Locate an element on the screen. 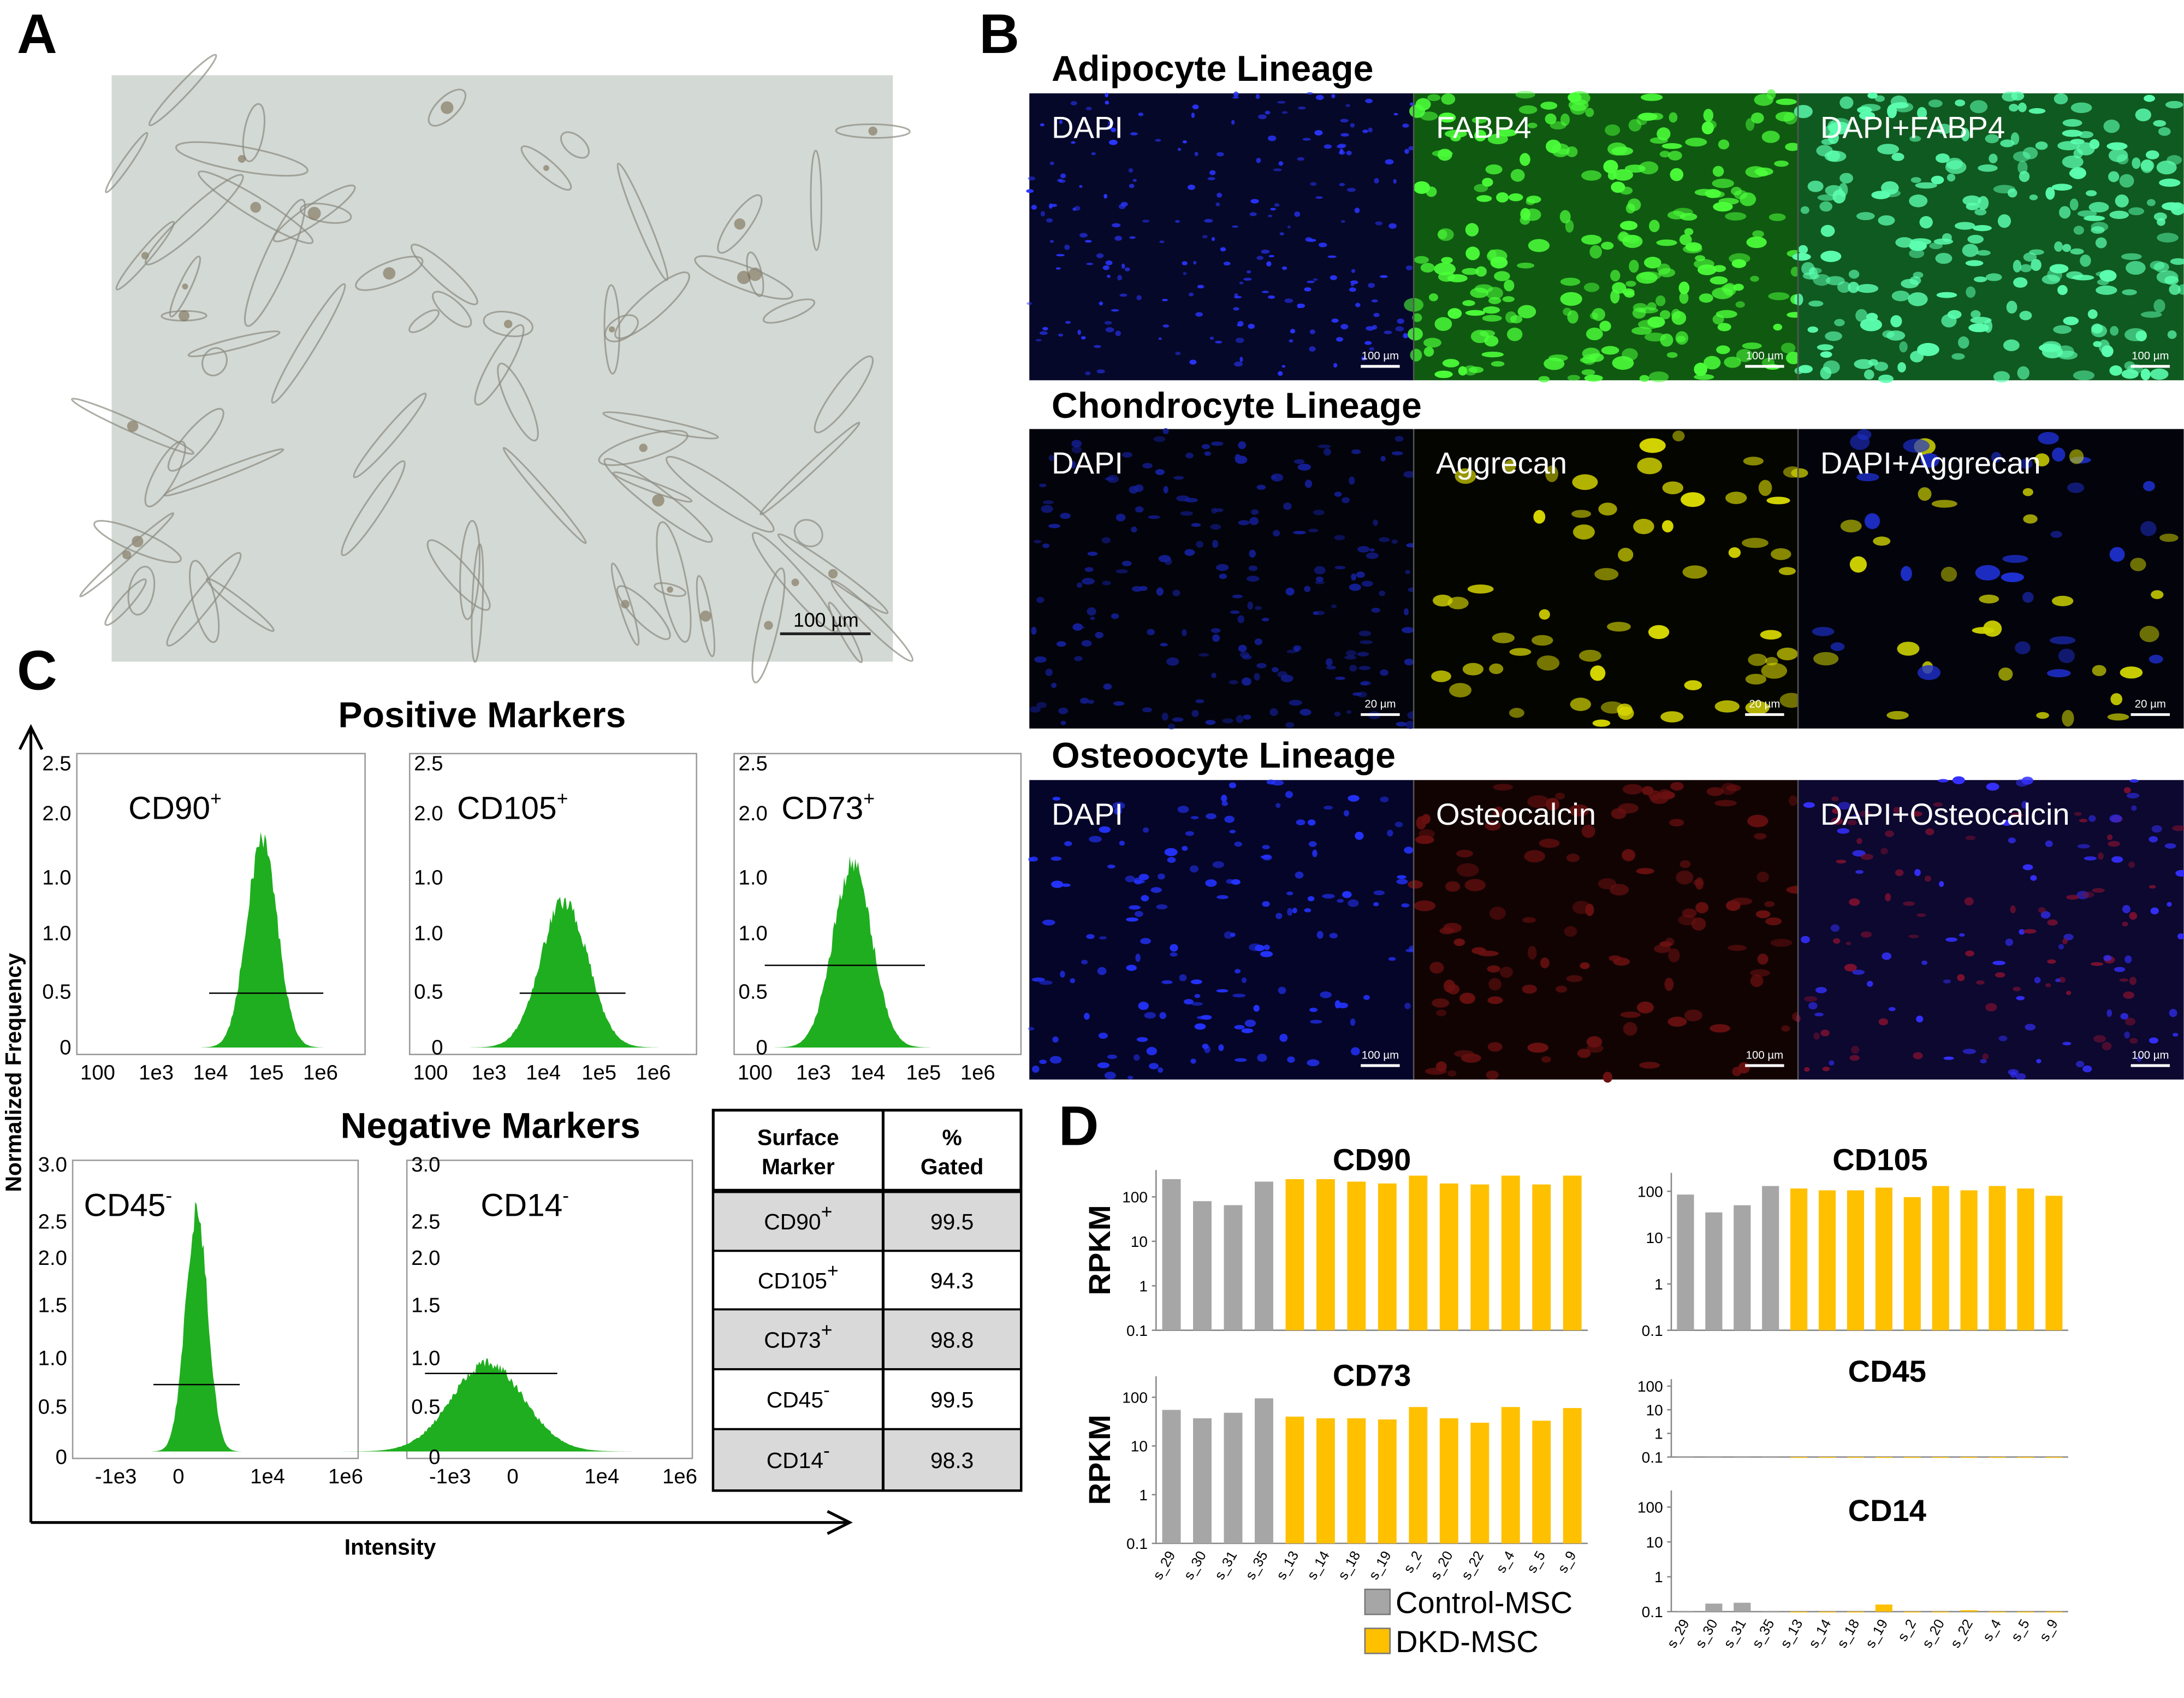  y-tick-label: 1.0 is located at coordinates (56, 933).